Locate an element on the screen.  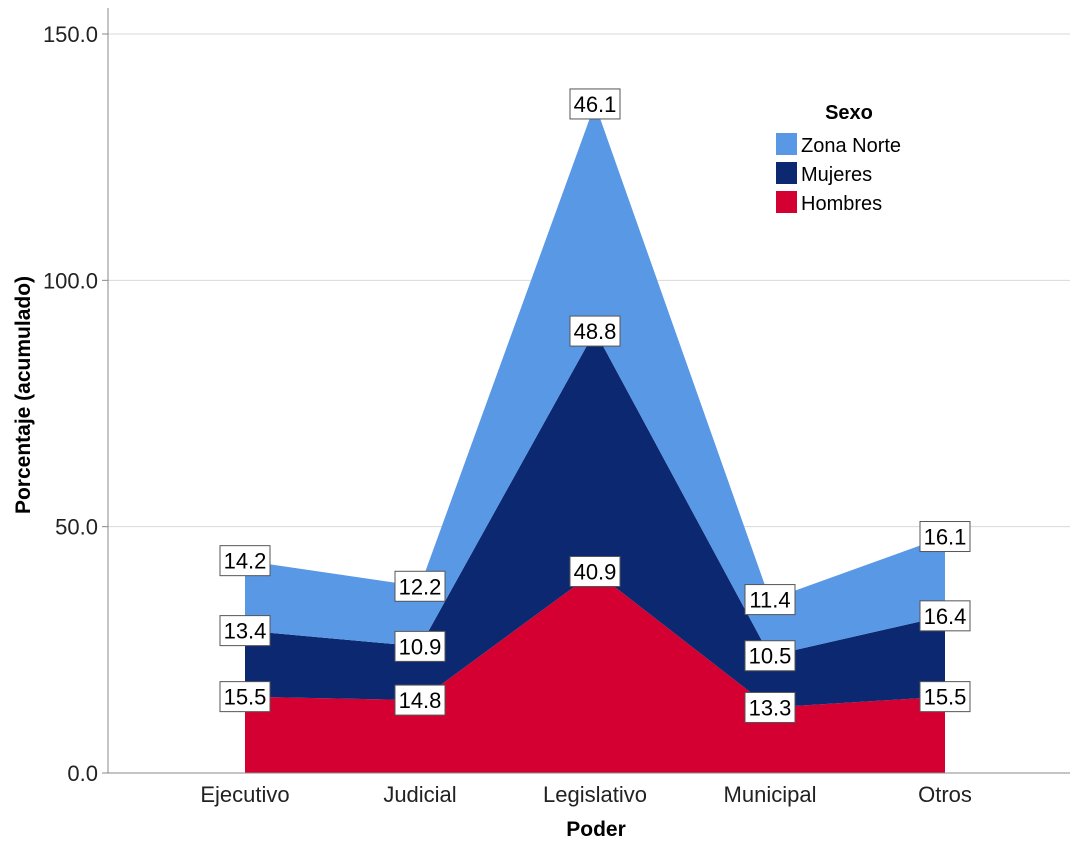
legend-title: Sexo is located at coordinates (849, 113).